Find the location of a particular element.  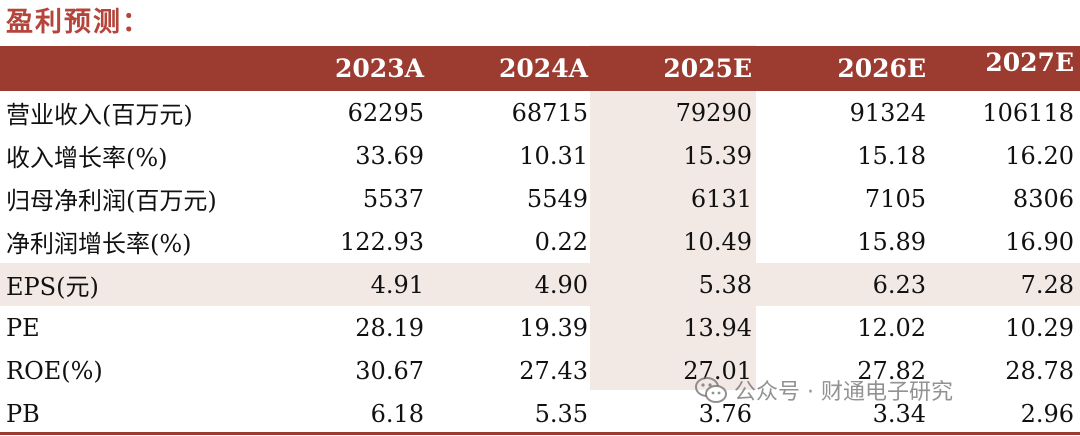

table-row: 归母净利润(百万元) 5537 5549 6131 7105 8306 is located at coordinates (540, 198).